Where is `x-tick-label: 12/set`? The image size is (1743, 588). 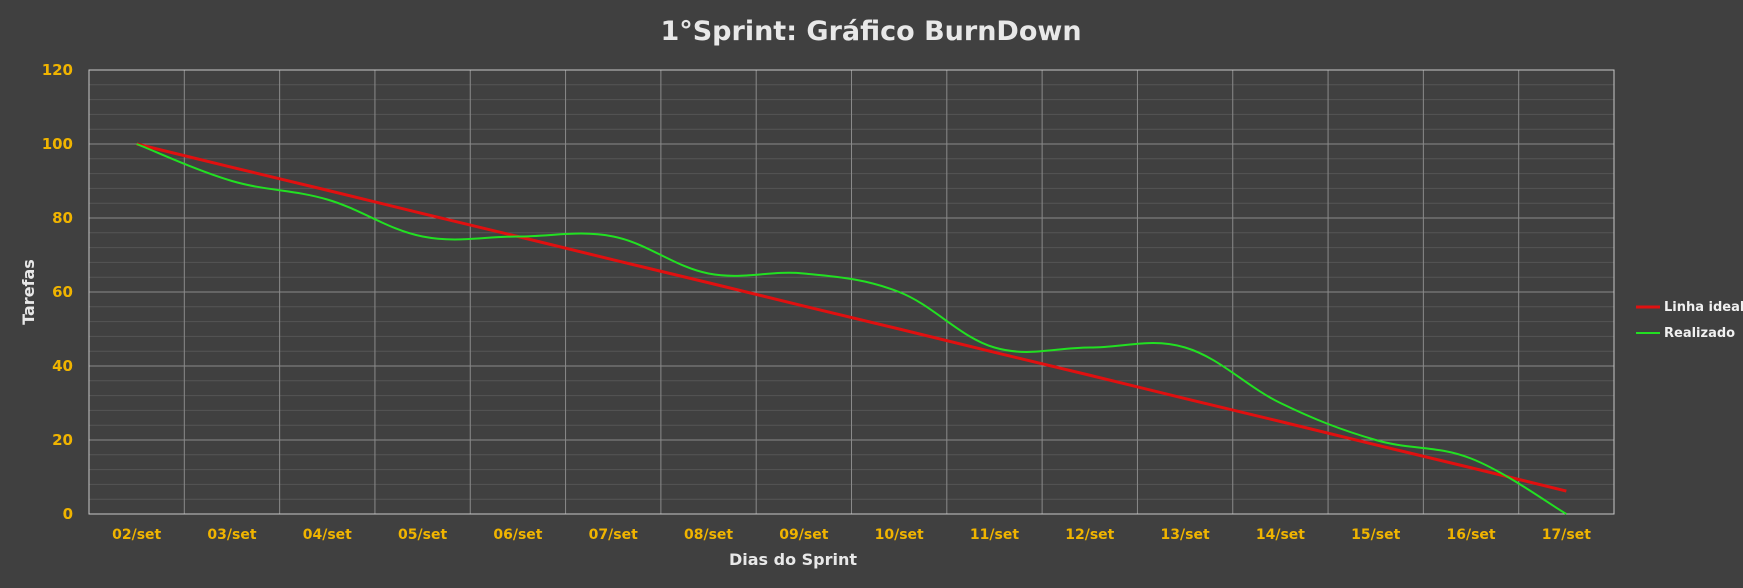 x-tick-label: 12/set is located at coordinates (1089, 535).